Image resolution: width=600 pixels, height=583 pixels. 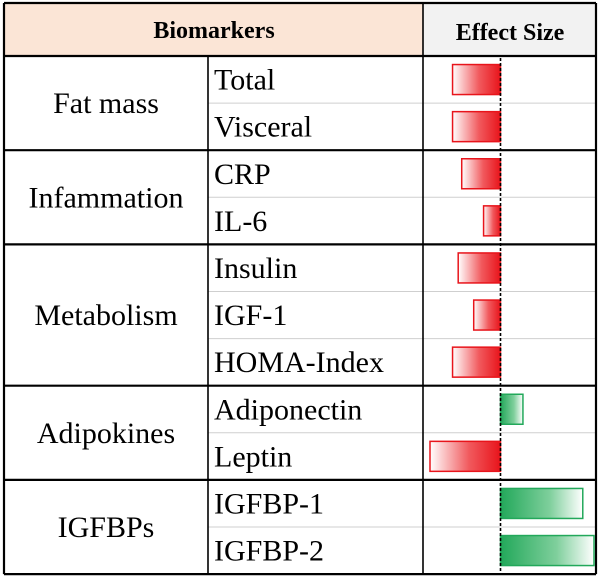 I want to click on biomarker-label: Leptin, so click(x=253, y=456).